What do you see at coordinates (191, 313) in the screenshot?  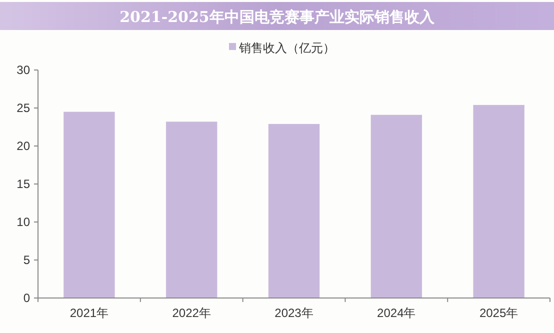 I see `x-tick-label: 2022年` at bounding box center [191, 313].